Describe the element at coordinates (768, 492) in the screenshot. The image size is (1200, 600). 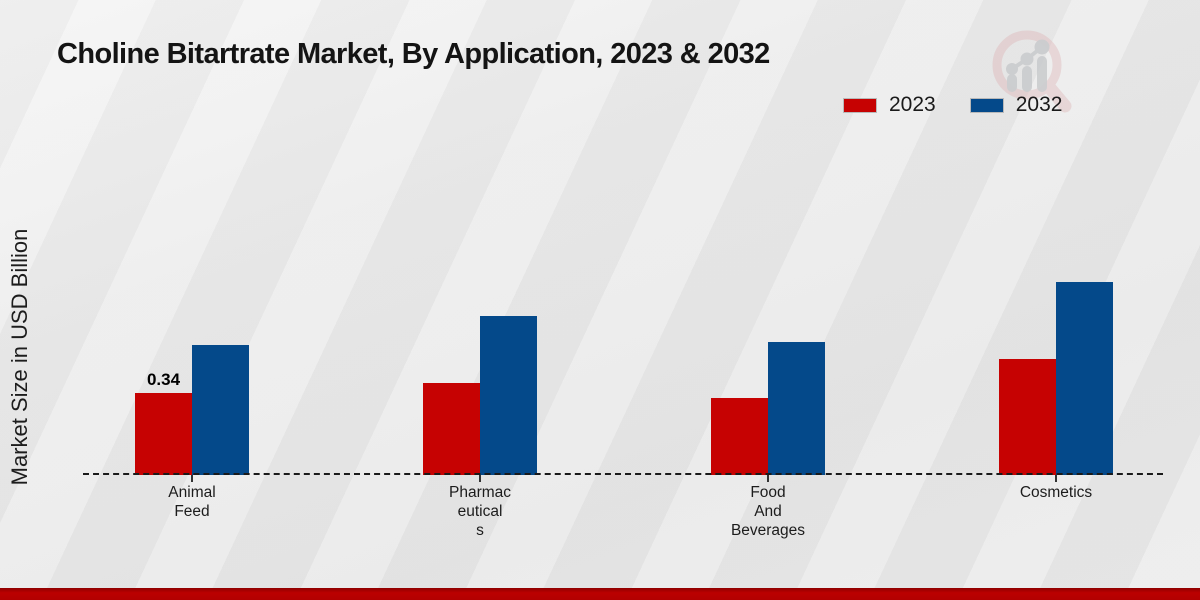
I see `category-label-line: Food` at that location.